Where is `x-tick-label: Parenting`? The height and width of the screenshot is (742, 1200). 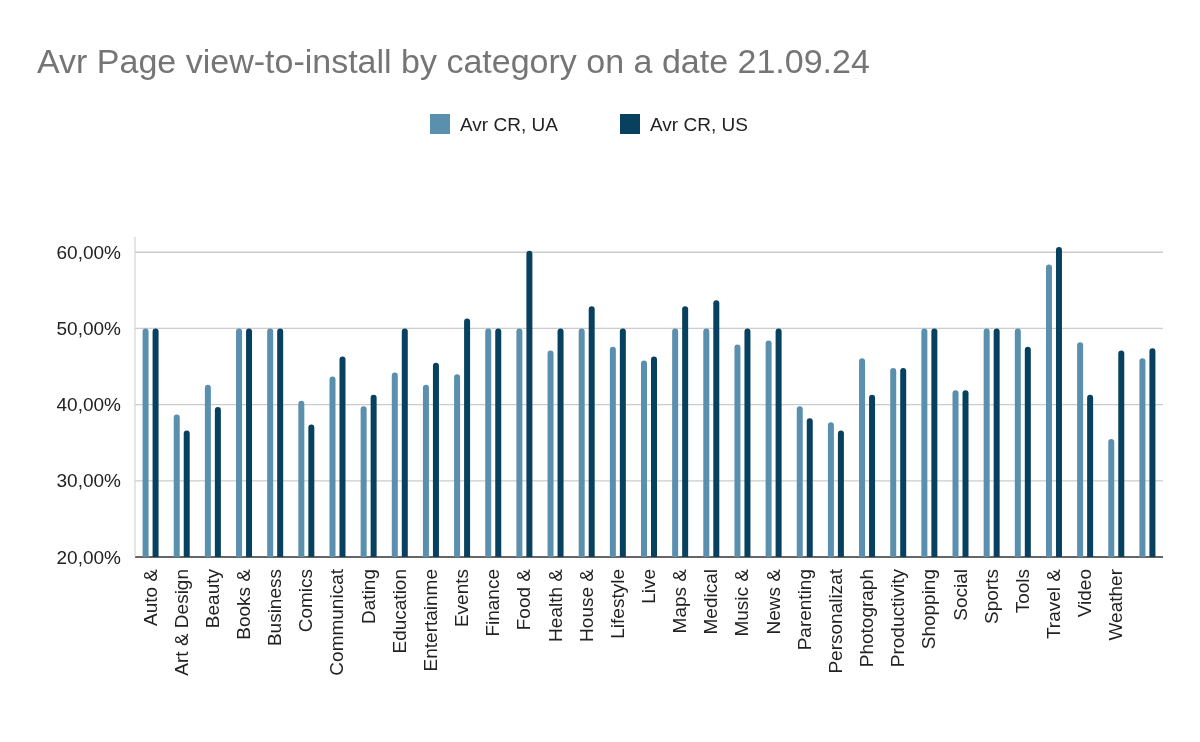 x-tick-label: Parenting is located at coordinates (804, 610).